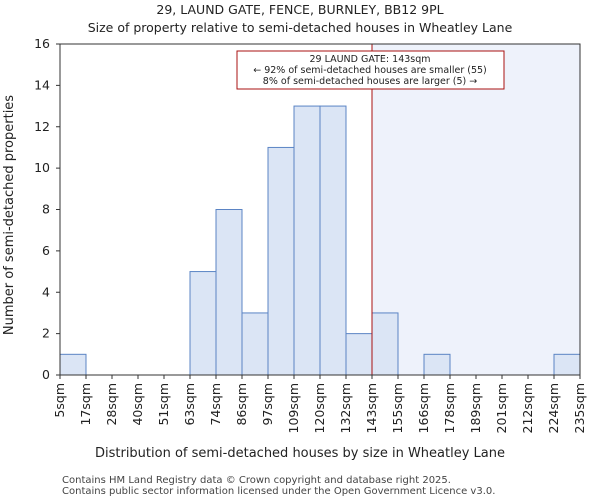 Image resolution: width=600 pixels, height=500 pixels. What do you see at coordinates (9, 215) in the screenshot?
I see `y-axis-label: Number of semi-detached properties` at bounding box center [9, 215].